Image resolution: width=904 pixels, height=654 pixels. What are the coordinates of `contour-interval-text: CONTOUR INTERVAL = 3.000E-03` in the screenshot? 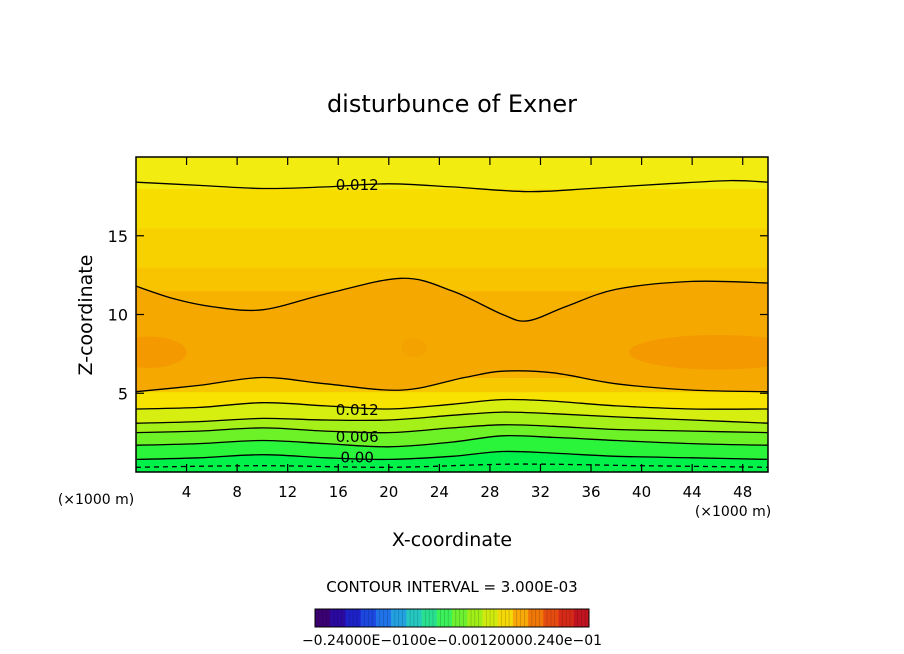 It's located at (451, 587).